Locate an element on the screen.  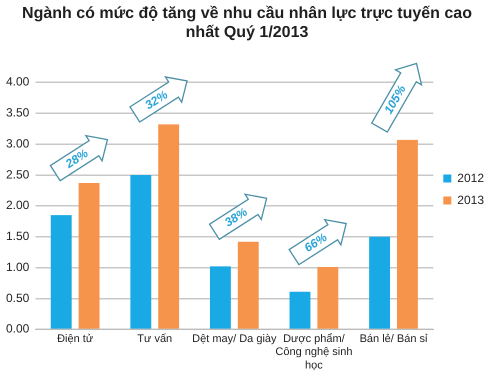
annotation: 28% is located at coordinates (76, 159).